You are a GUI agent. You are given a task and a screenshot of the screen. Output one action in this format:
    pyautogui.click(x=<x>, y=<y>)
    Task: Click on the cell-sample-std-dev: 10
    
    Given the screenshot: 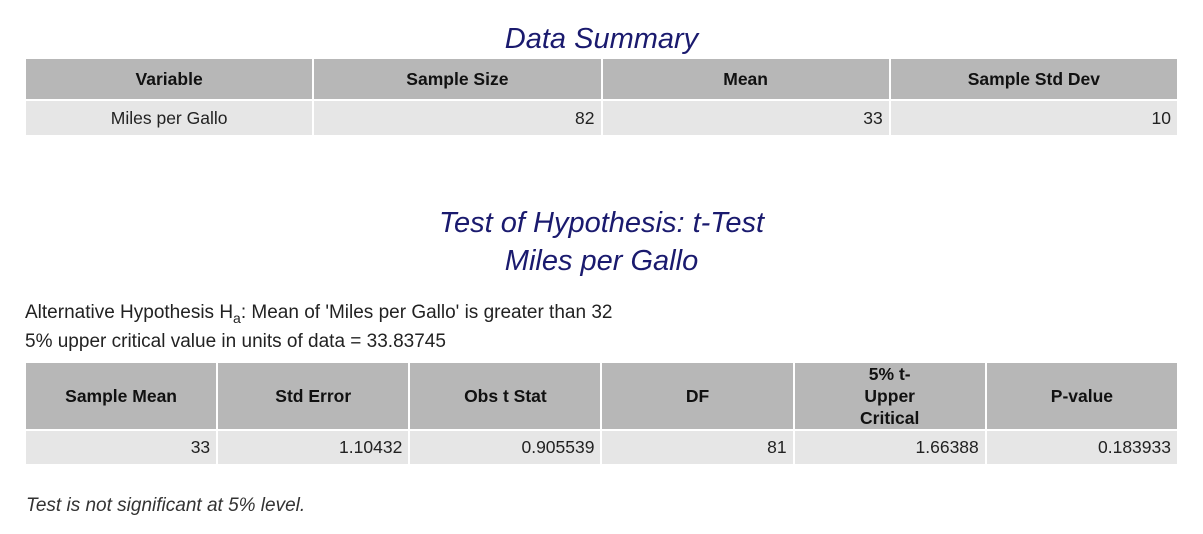 What is the action you would take?
    pyautogui.click(x=1033, y=118)
    